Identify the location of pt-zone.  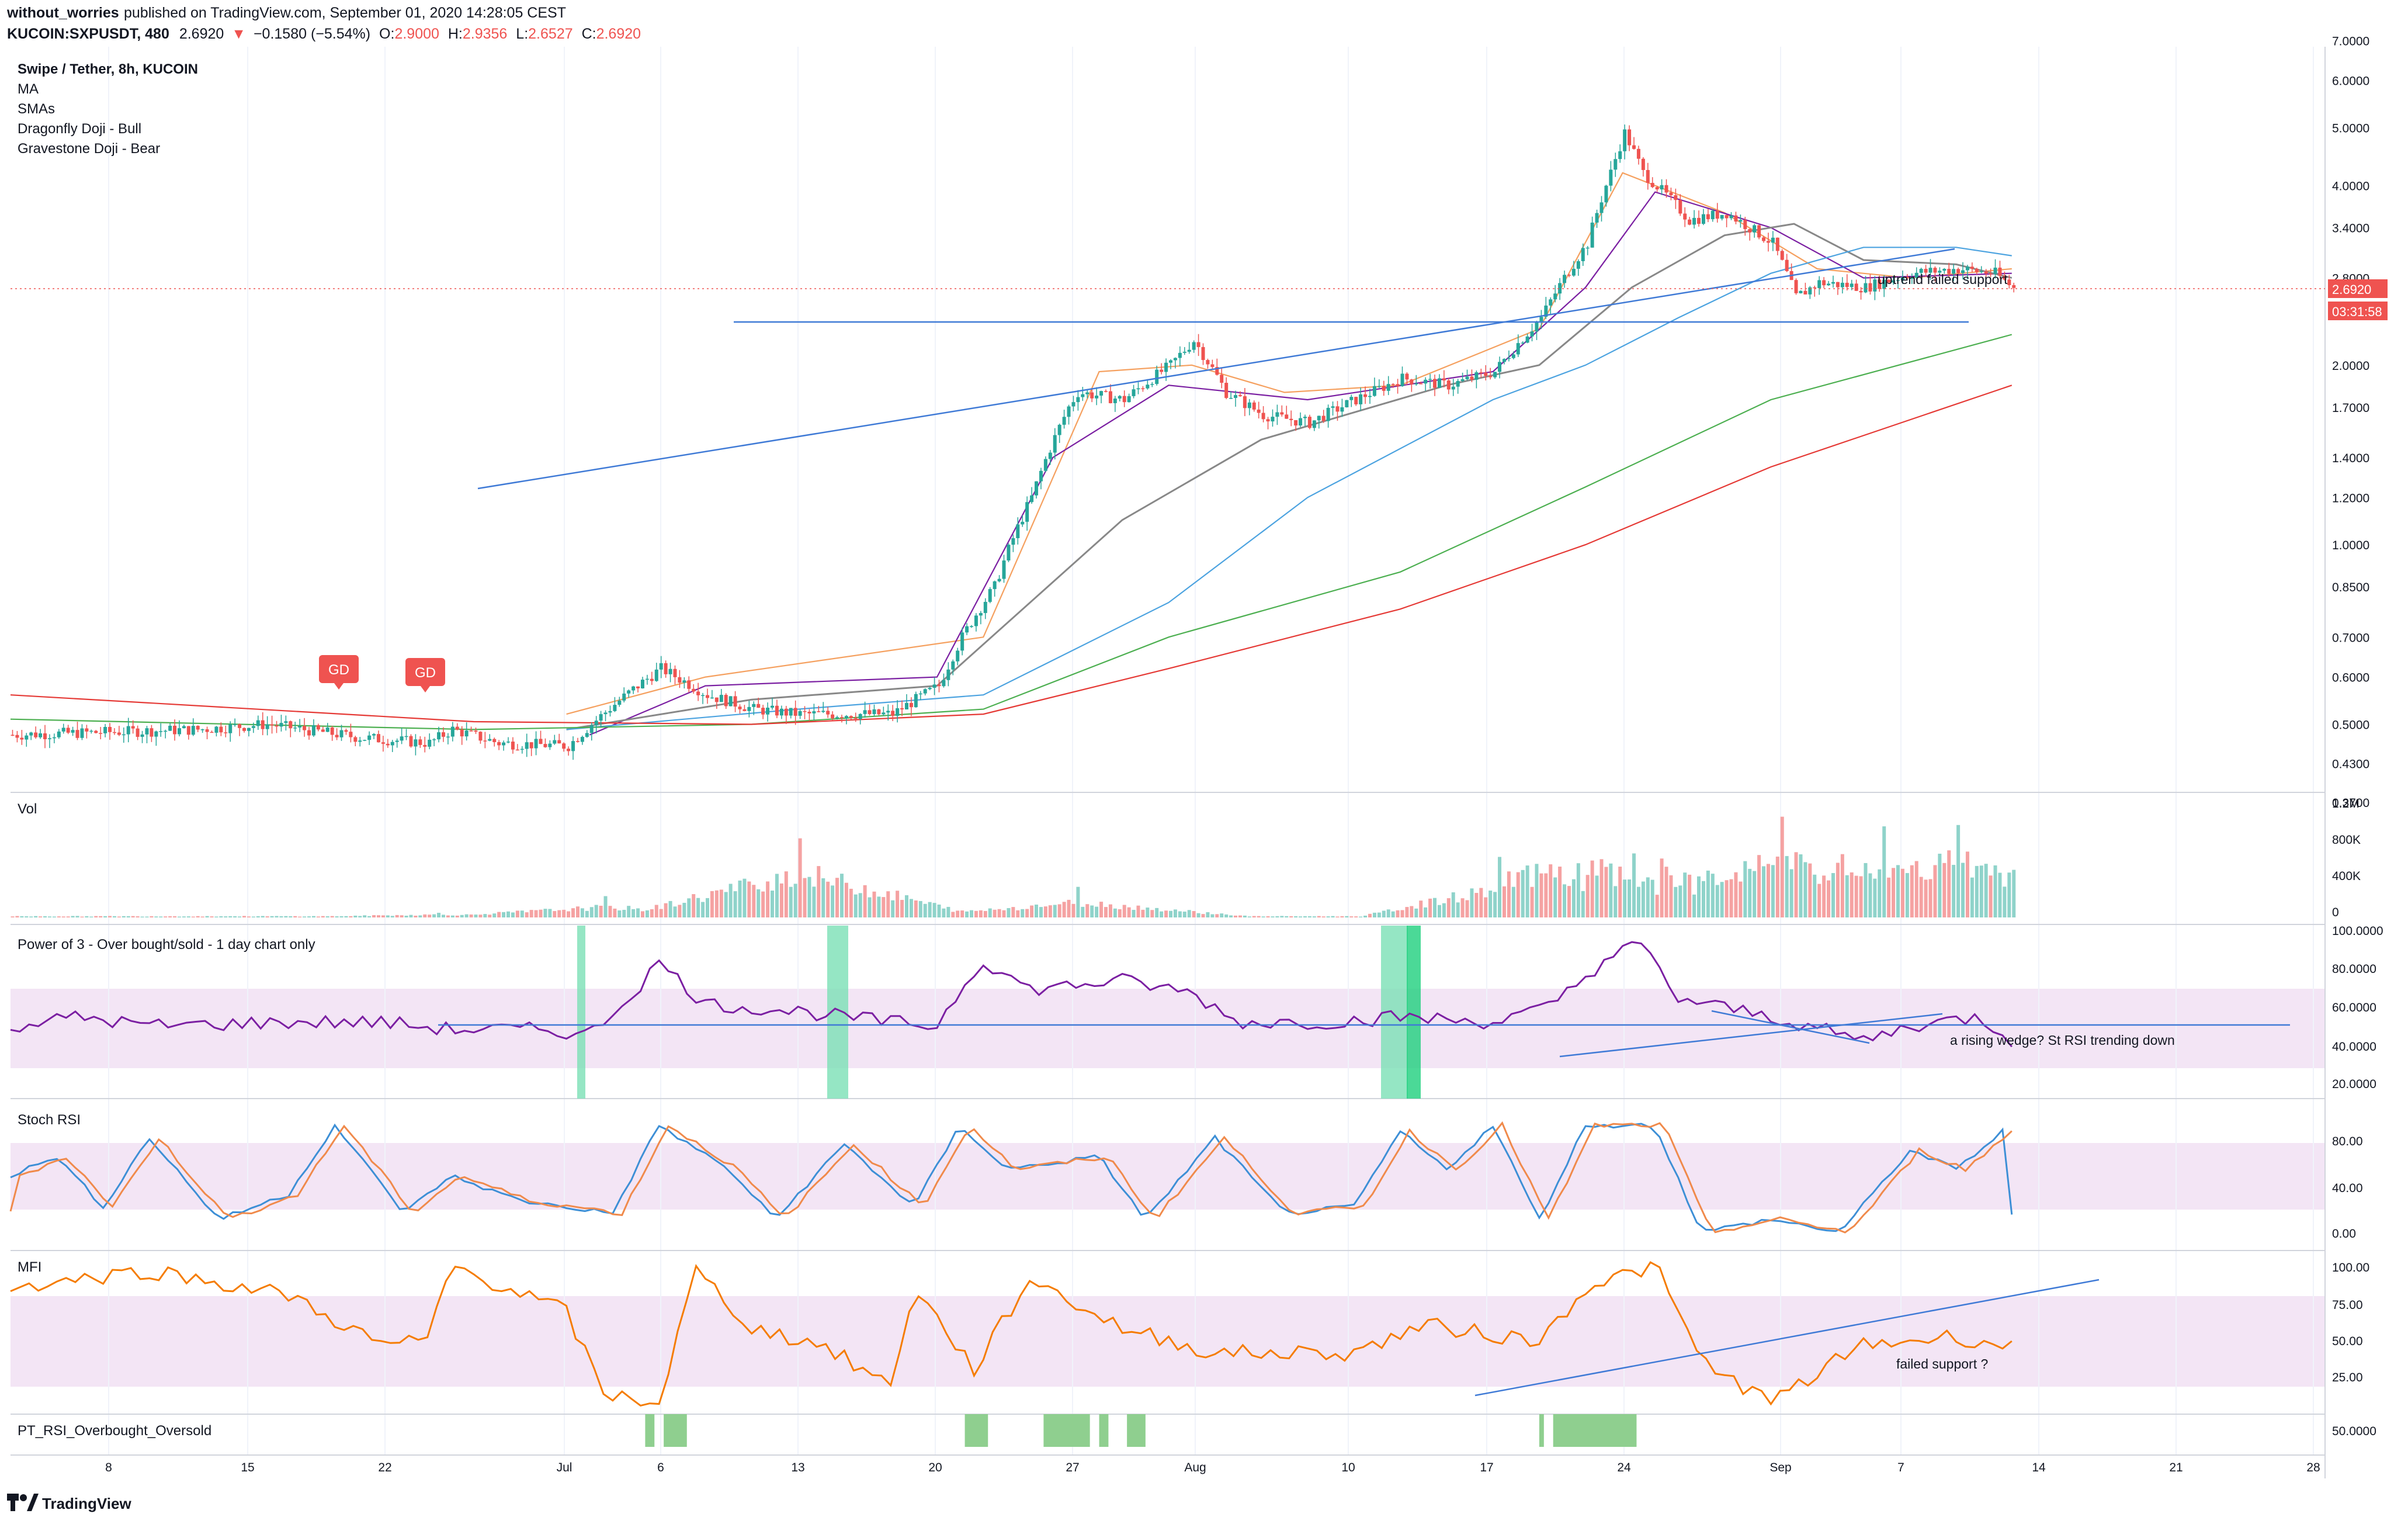
(650, 1430).